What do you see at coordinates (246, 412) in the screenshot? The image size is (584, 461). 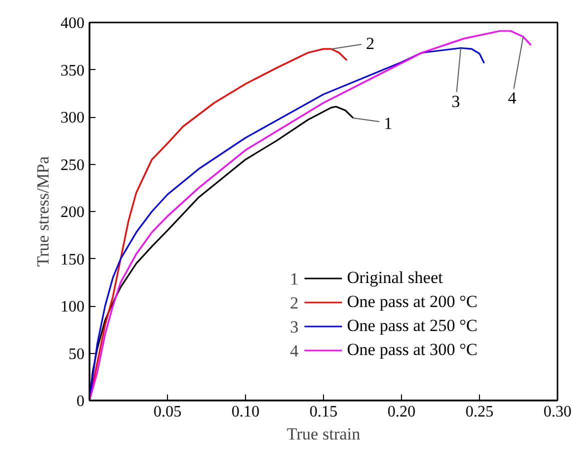 I see `x-tick-label: 0.10` at bounding box center [246, 412].